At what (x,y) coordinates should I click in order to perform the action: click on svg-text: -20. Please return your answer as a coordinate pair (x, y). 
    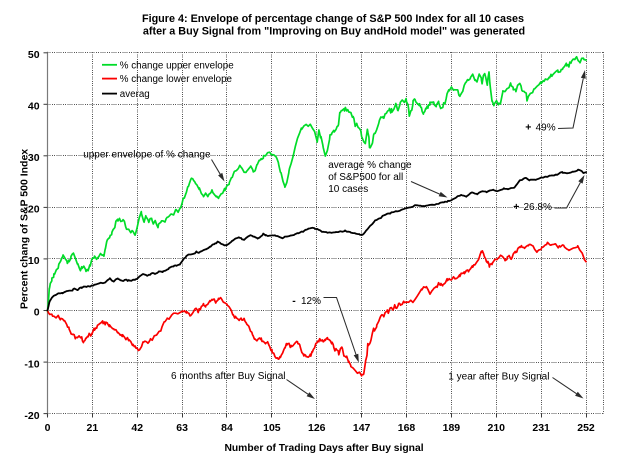
    Looking at the image, I should click on (31, 416).